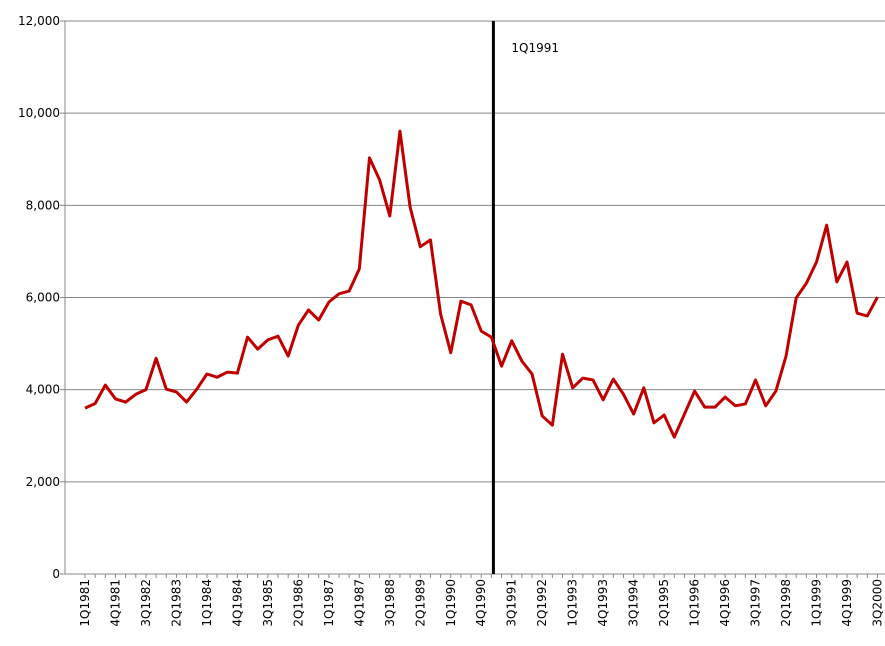  What do you see at coordinates (634, 603) in the screenshot?
I see `x-tick-label: 3Q1994` at bounding box center [634, 603].